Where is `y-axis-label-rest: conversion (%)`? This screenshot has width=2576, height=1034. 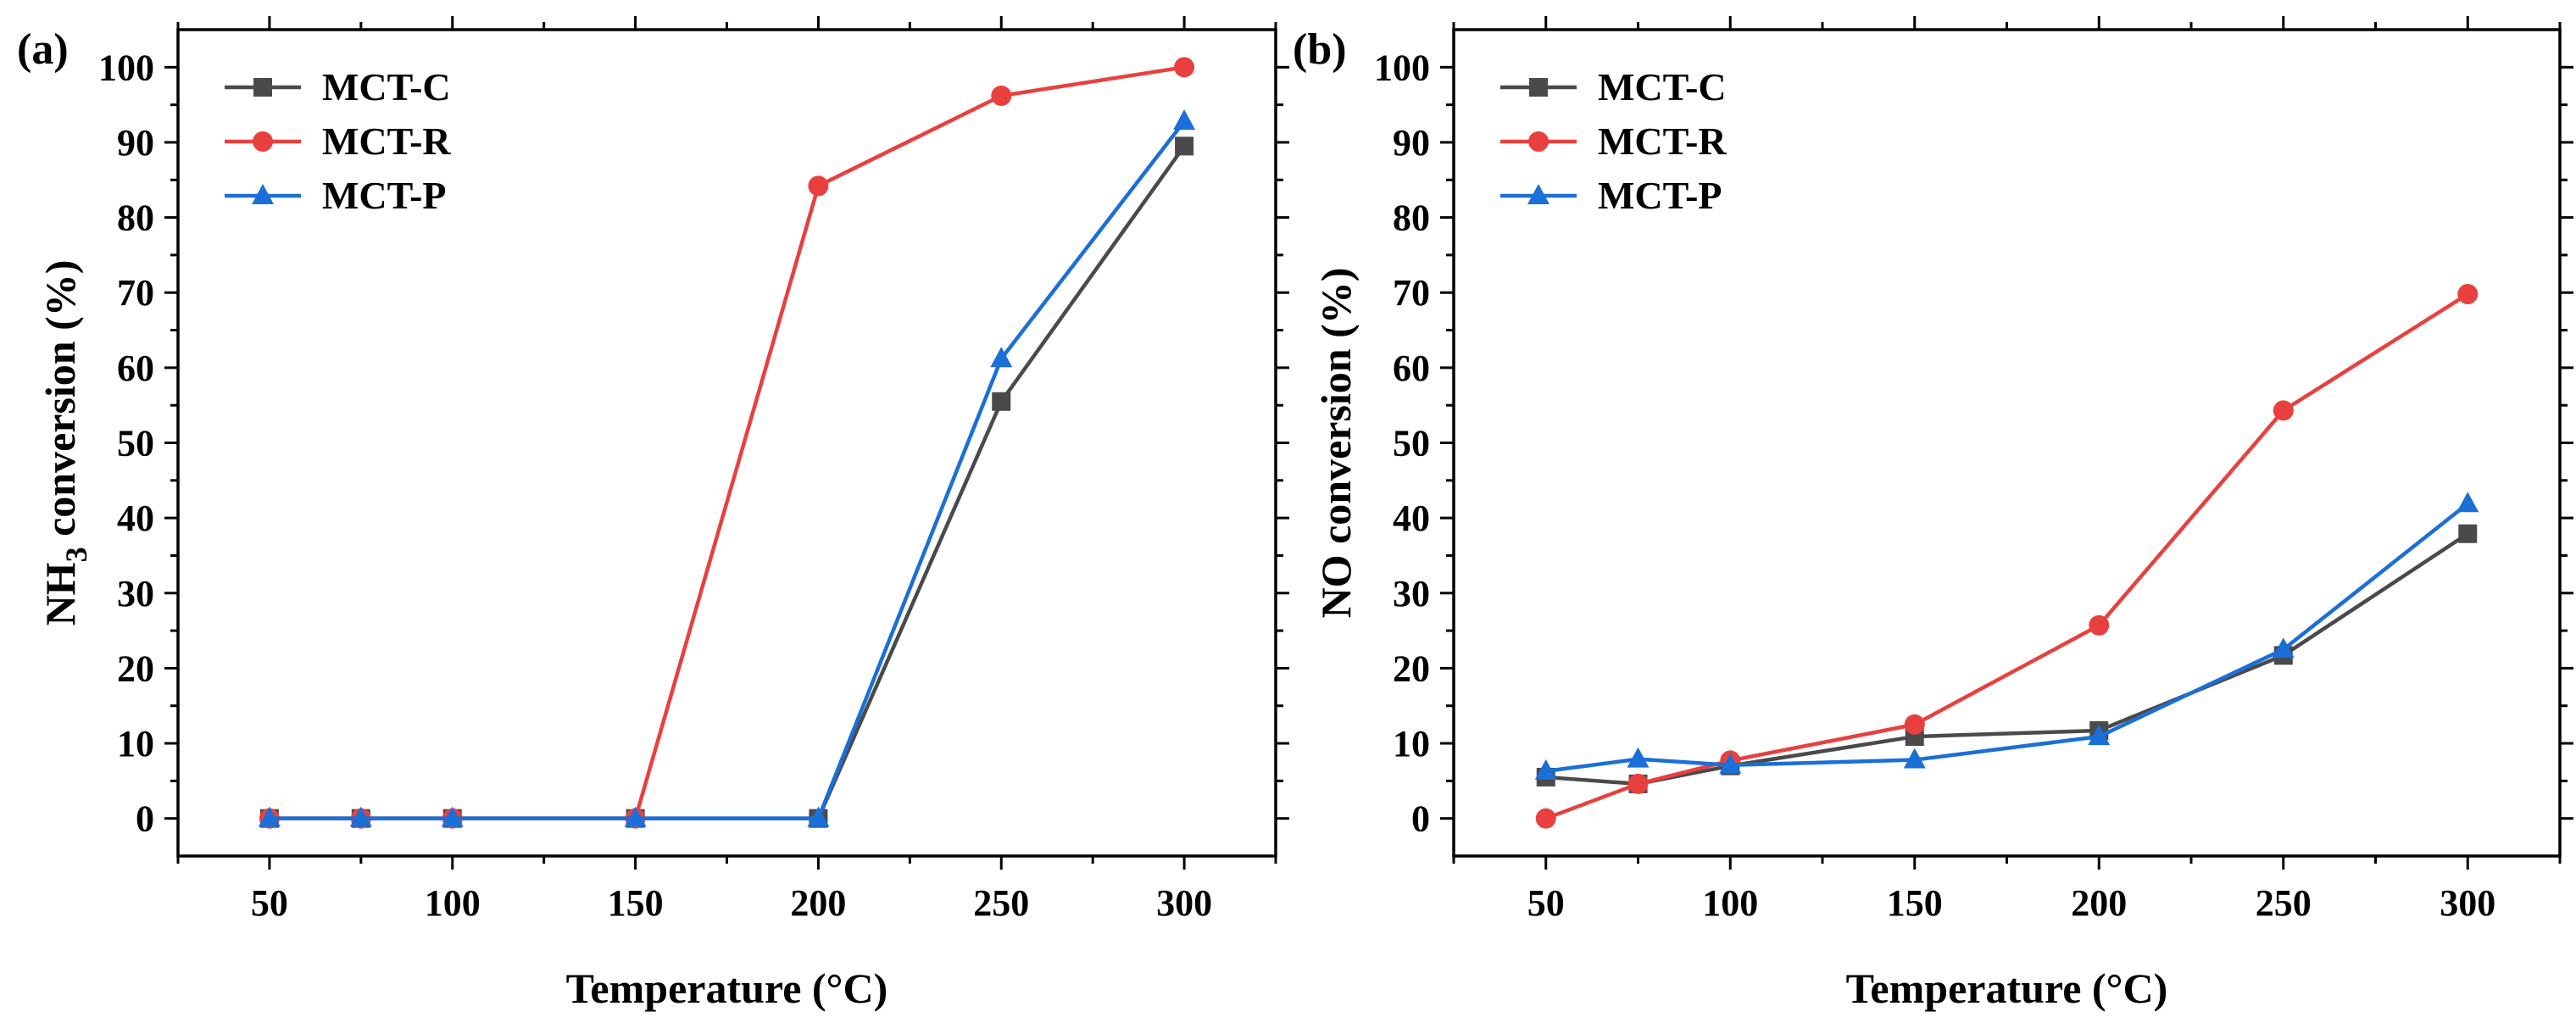 y-axis-label-rest: conversion (%) is located at coordinates (60, 404).